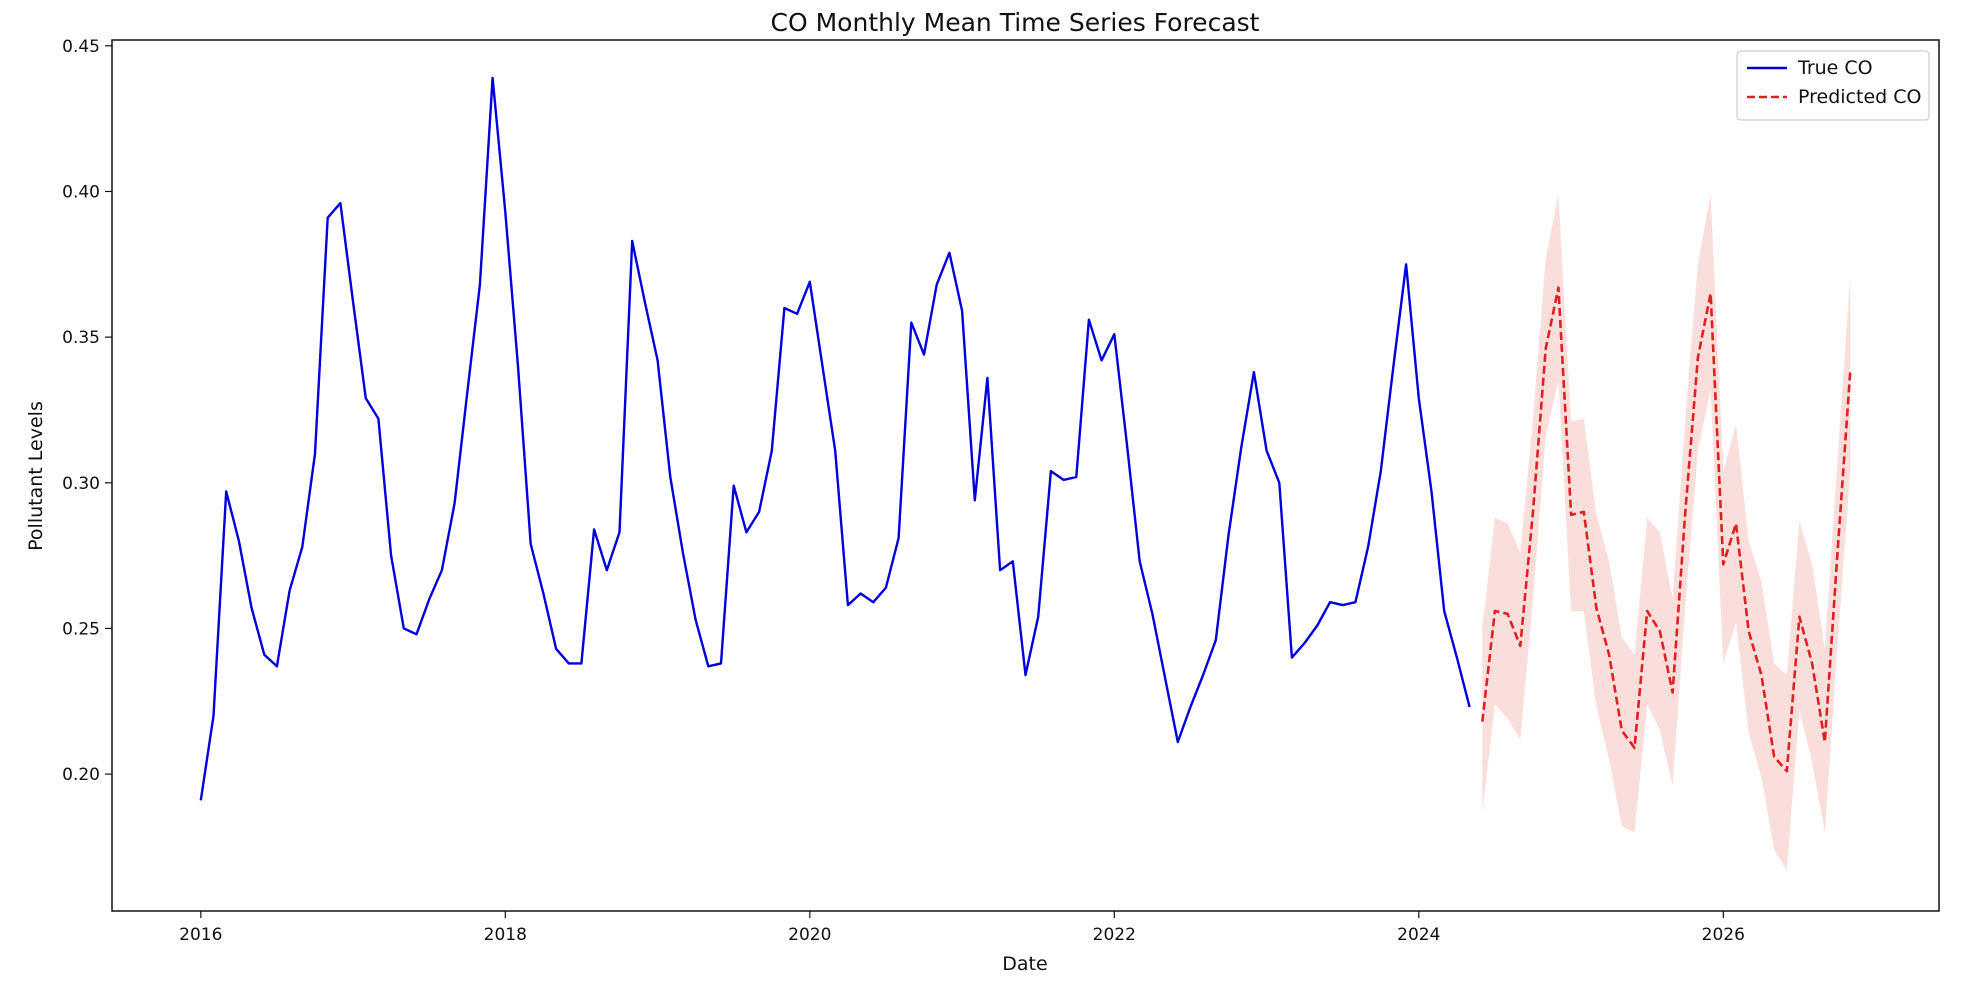  I want to click on x-tick-label: 2022, so click(1114, 935).